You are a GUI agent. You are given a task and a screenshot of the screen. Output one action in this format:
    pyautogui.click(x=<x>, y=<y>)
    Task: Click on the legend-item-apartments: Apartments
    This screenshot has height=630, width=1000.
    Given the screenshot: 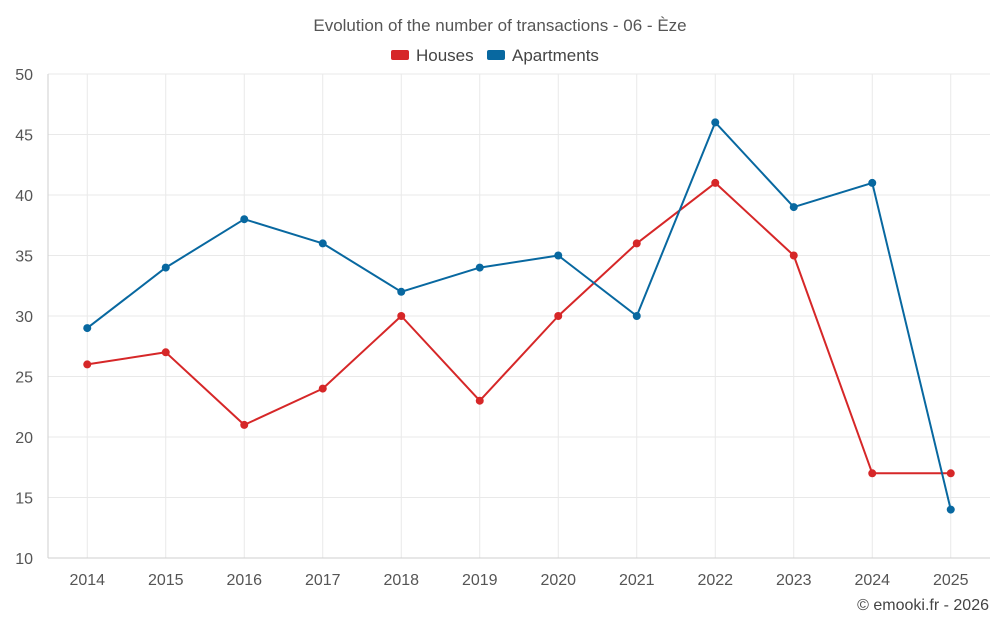 What is the action you would take?
    pyautogui.click(x=543, y=55)
    